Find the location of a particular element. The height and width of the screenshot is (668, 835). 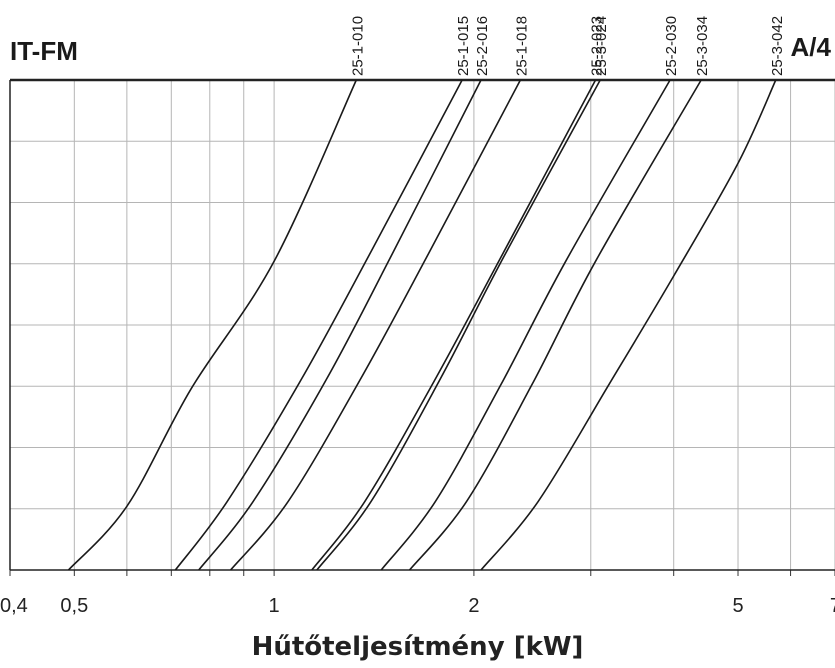

series-label-25-3-024: 25-3-024 is located at coordinates (601, 46).